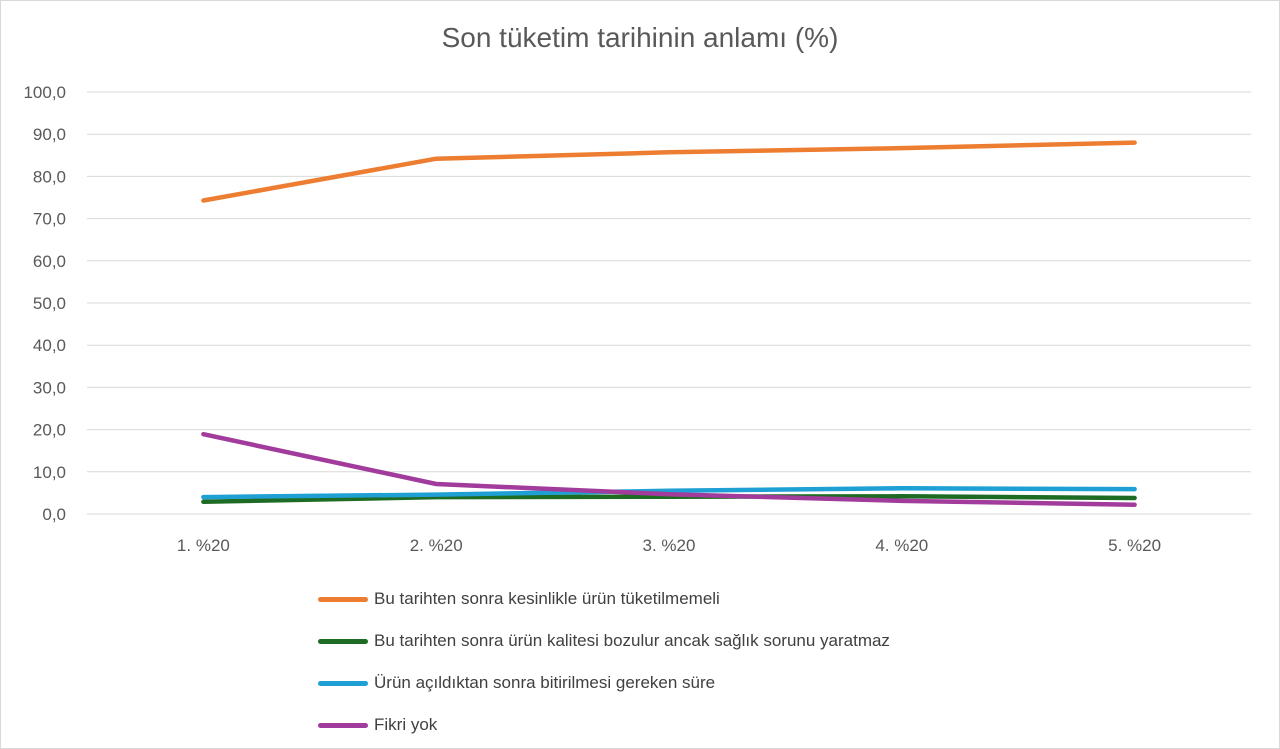 The width and height of the screenshot is (1280, 749). Describe the element at coordinates (436, 545) in the screenshot. I see `x-tick-label: 2. %20` at that location.